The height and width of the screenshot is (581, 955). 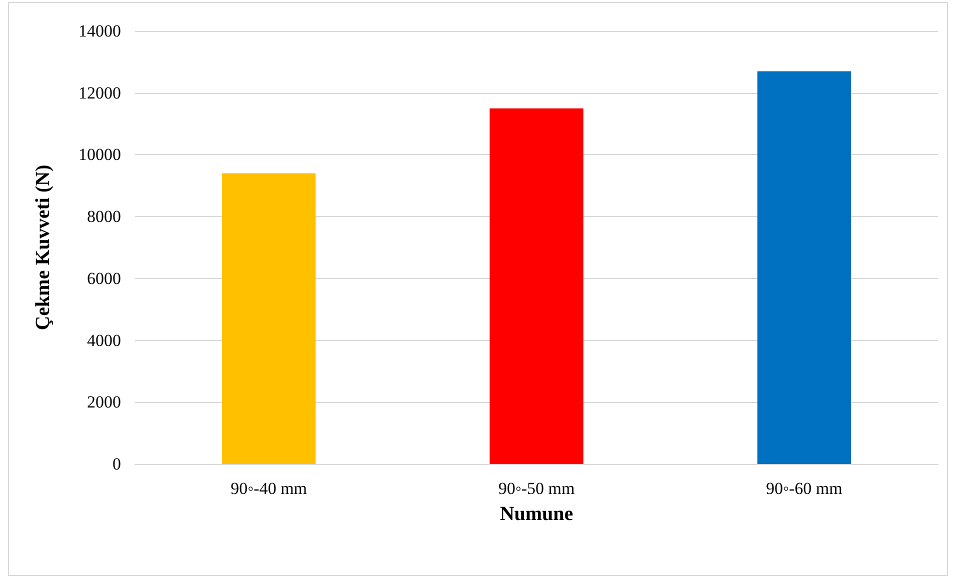 I want to click on y-tick-label: 8000, so click(x=104, y=216).